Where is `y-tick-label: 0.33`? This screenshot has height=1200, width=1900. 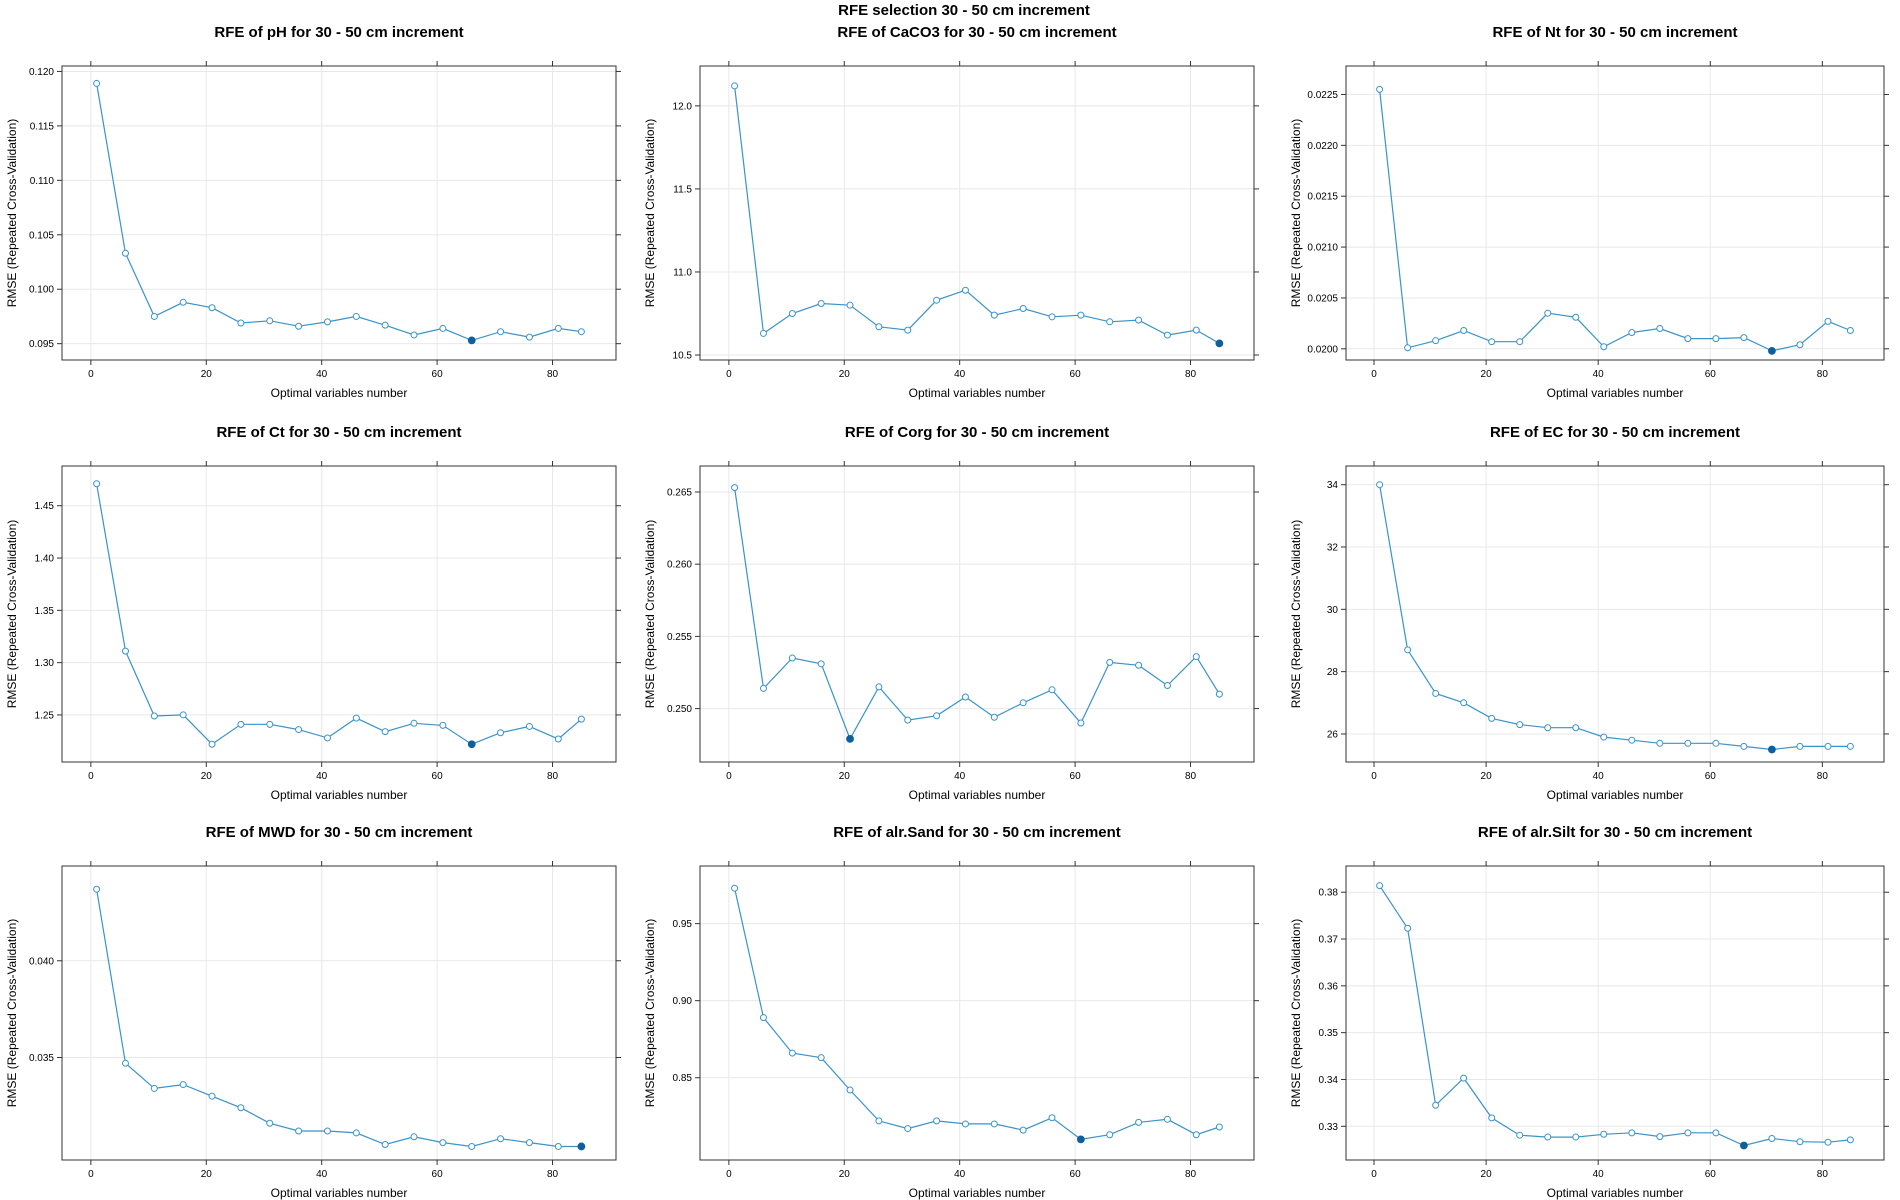 y-tick-label: 0.33 is located at coordinates (1329, 1127).